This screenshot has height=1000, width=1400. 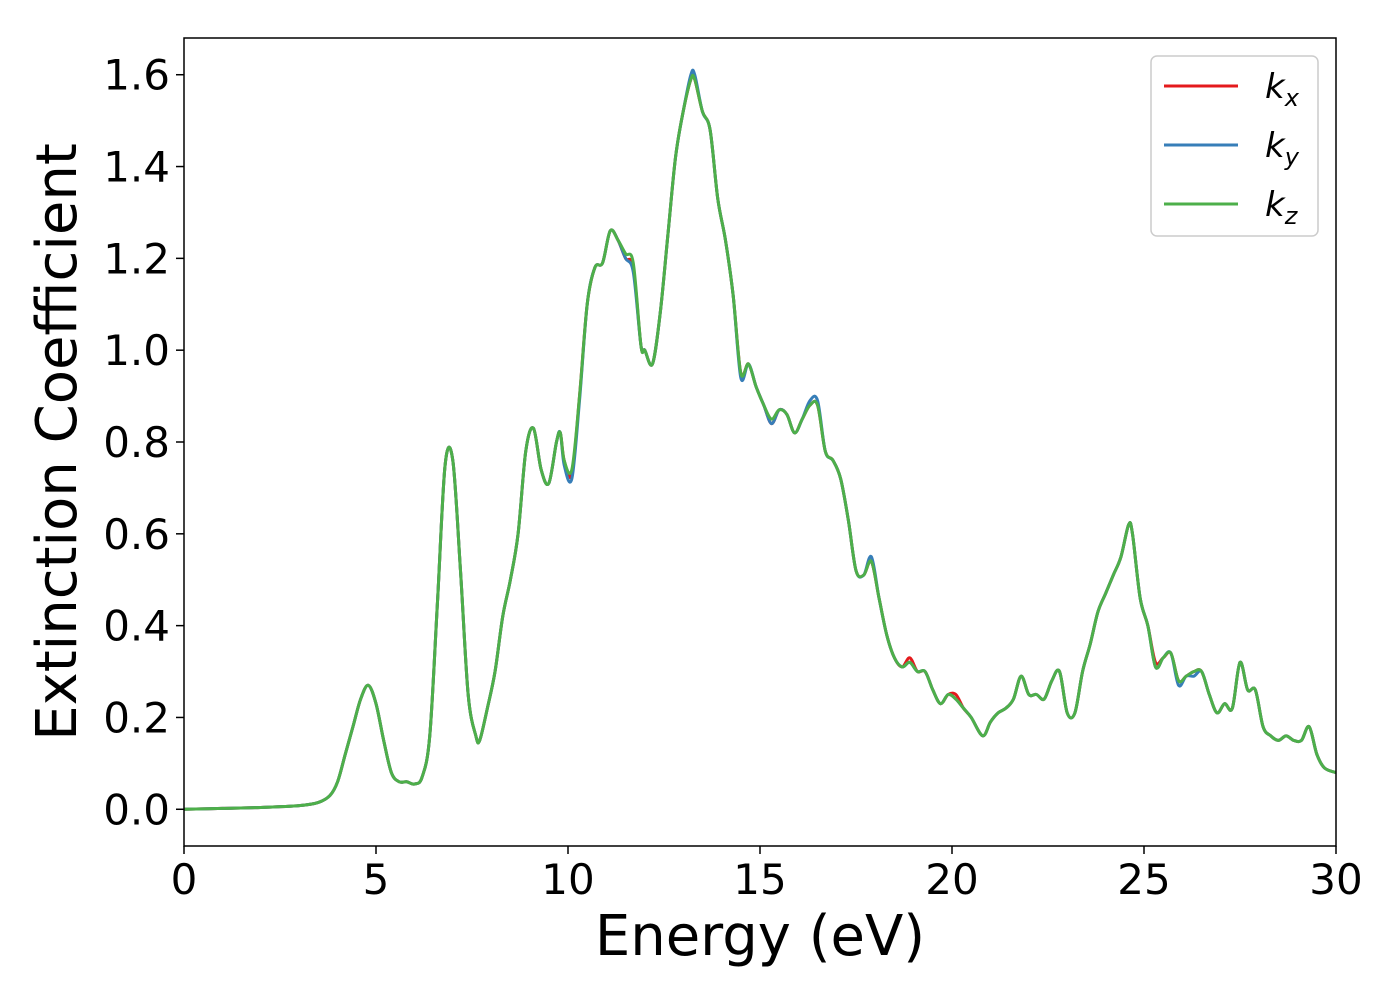 What do you see at coordinates (376, 879) in the screenshot?
I see `x-tick-label: 5` at bounding box center [376, 879].